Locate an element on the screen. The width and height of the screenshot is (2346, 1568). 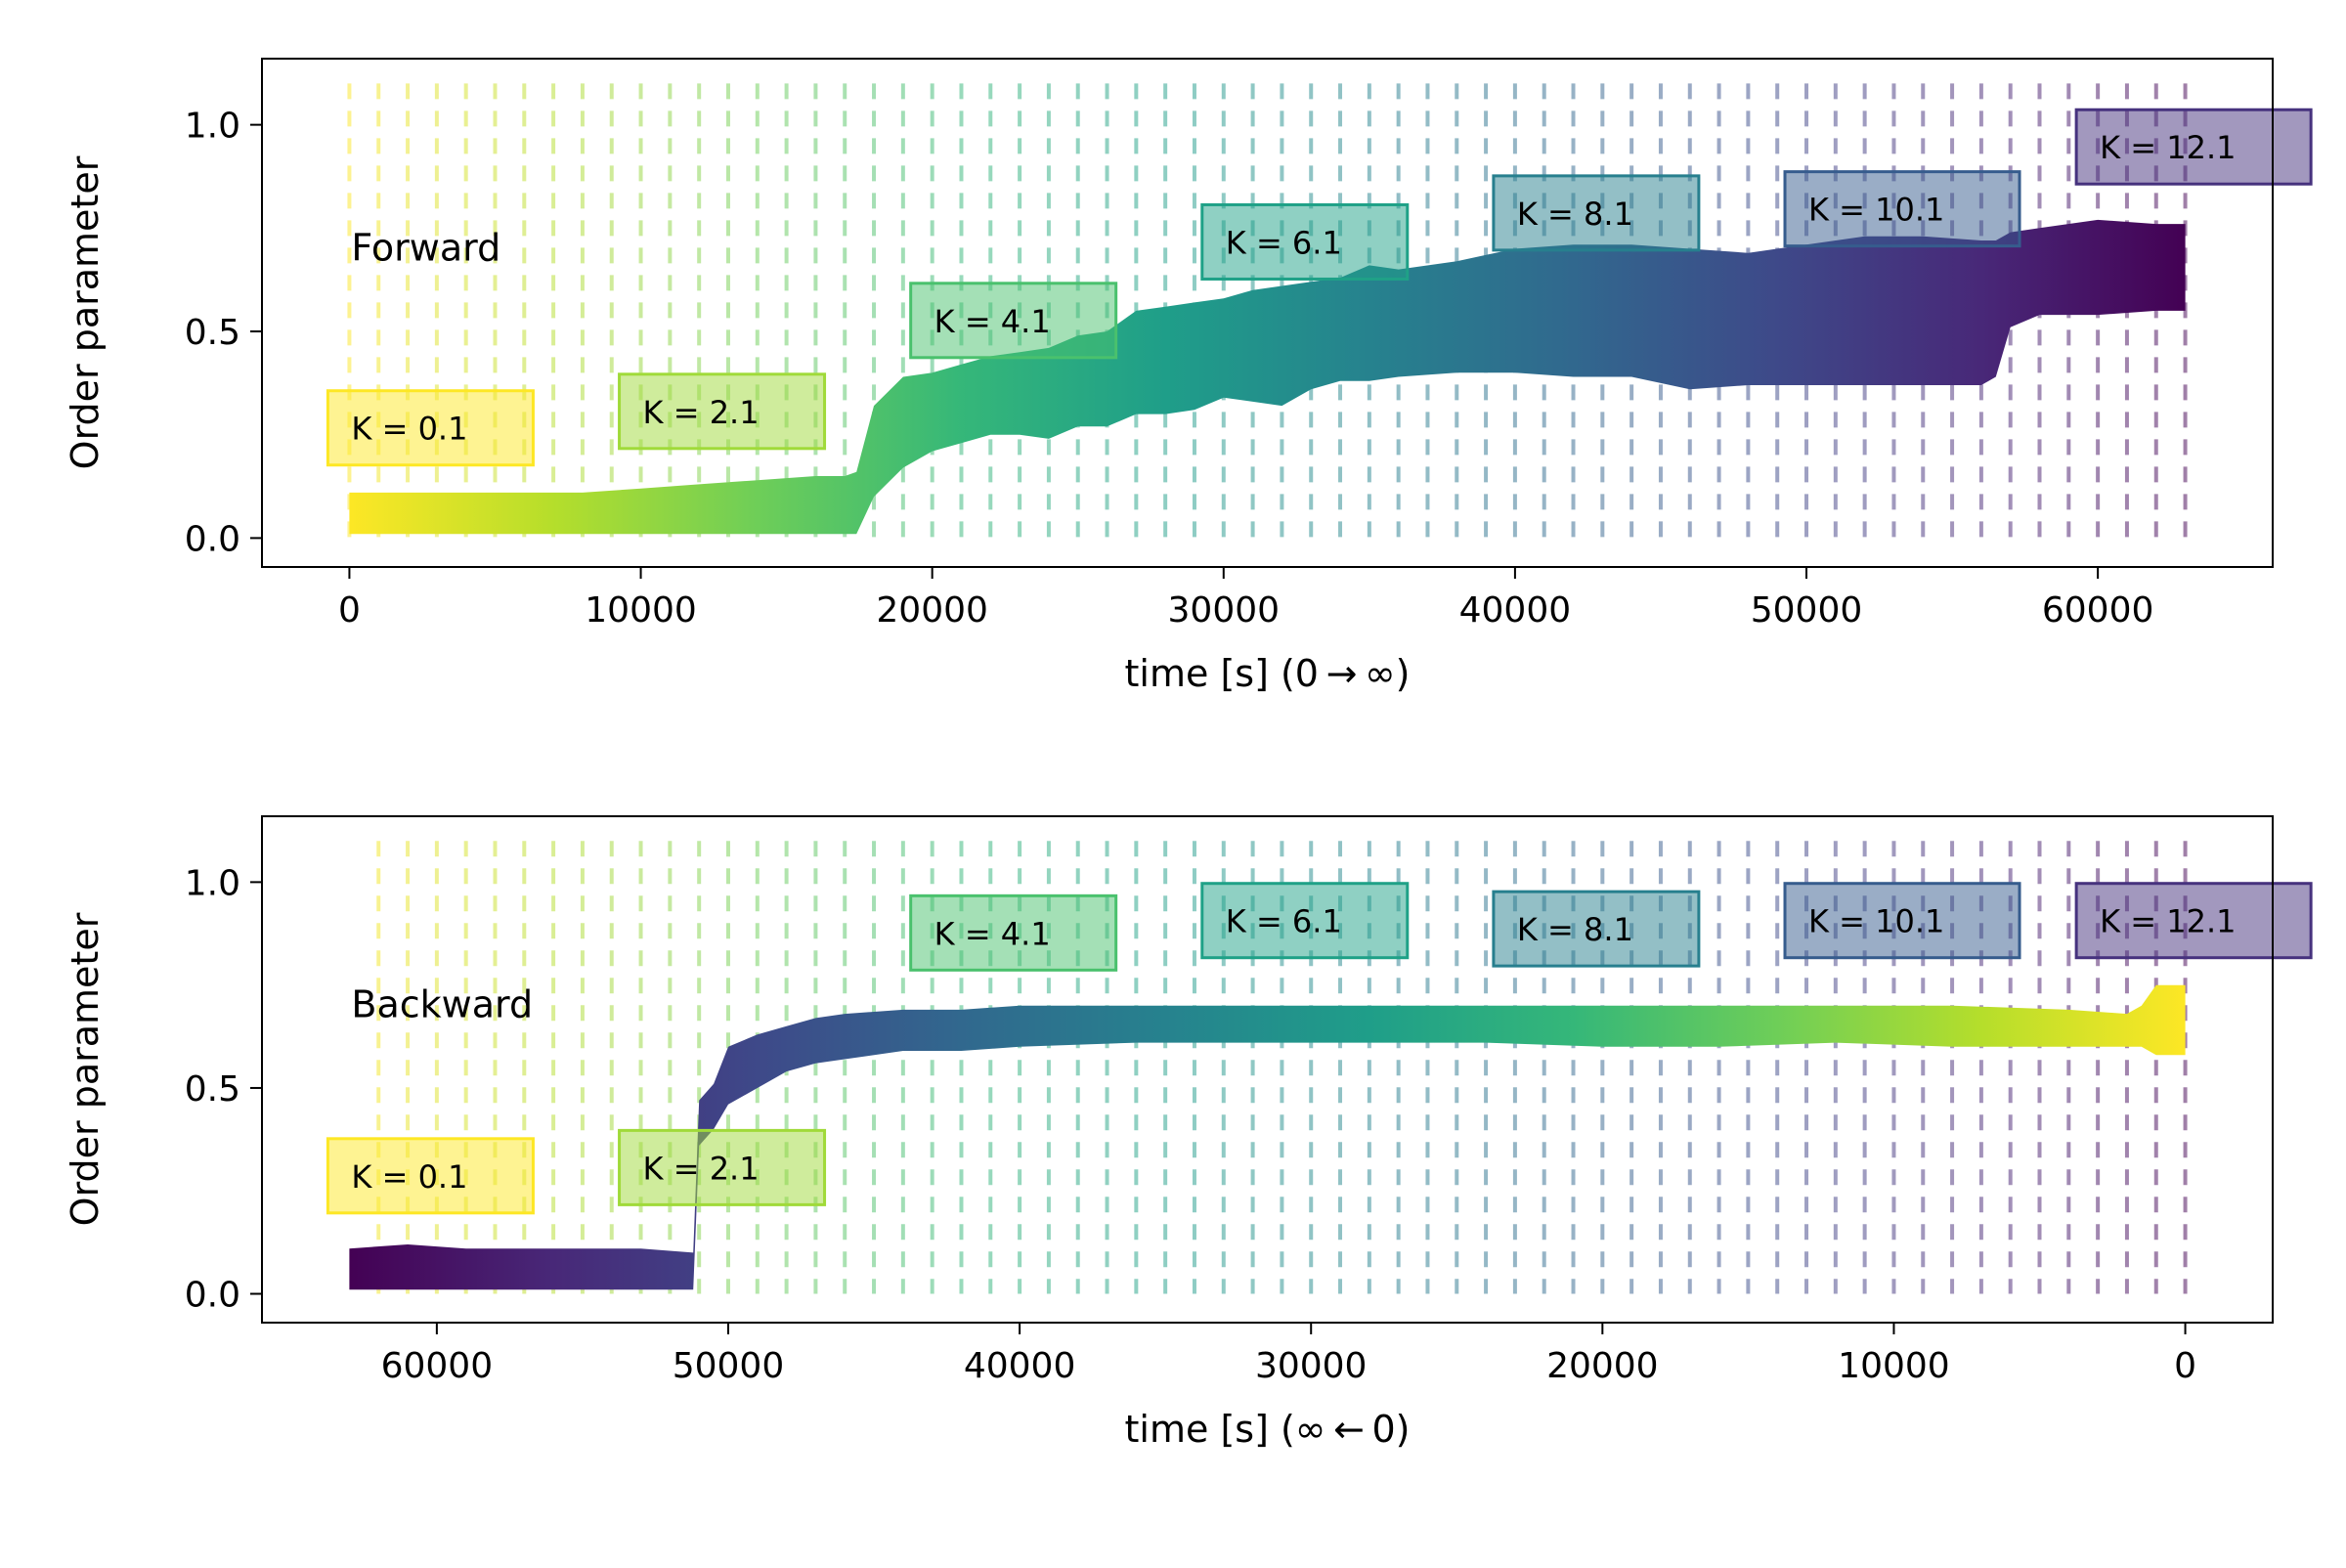
x-ticks: 0 10000 20000 30000 40000 50000 60000 is located at coordinates (1245, 599).